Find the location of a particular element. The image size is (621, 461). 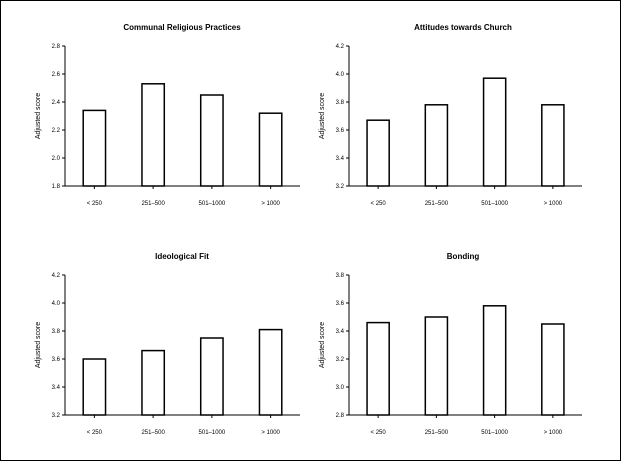

chart-title: Attitudes towards Church is located at coordinates (463, 27).